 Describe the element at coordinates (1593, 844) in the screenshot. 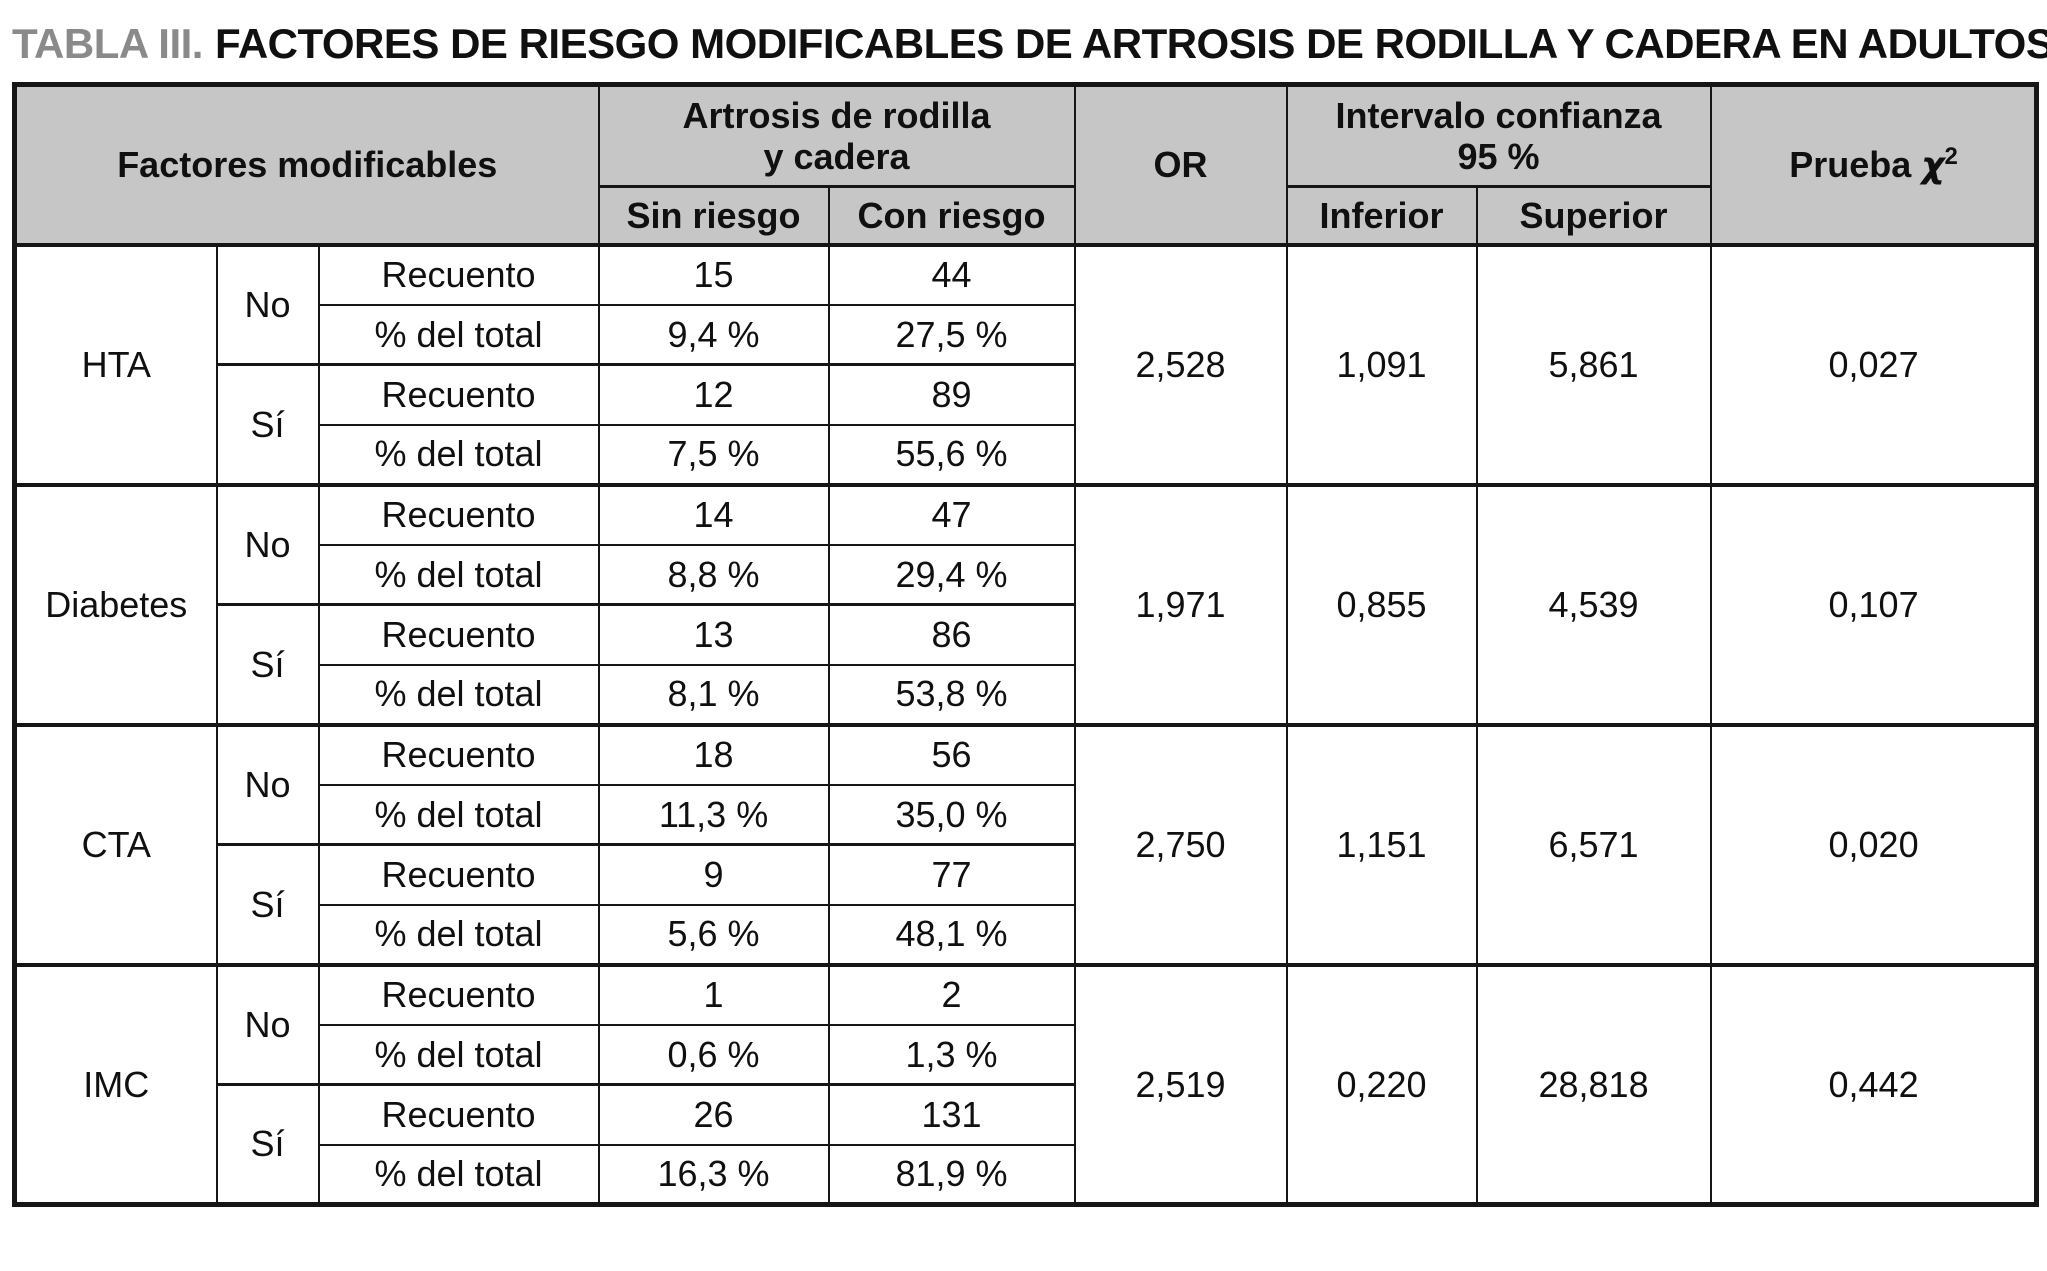

I see `ci-superior-value: 6,571` at that location.